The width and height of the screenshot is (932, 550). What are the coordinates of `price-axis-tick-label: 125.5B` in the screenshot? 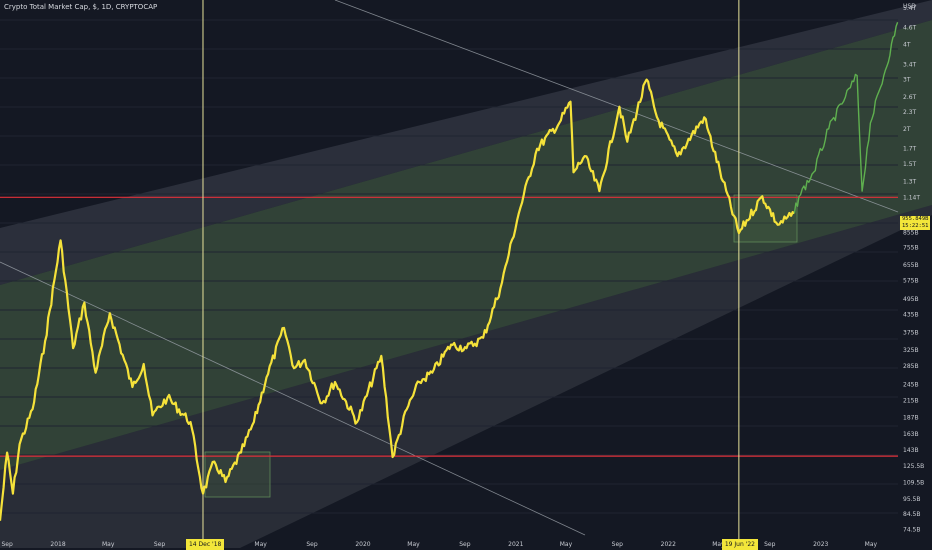 It's located at (913, 466).